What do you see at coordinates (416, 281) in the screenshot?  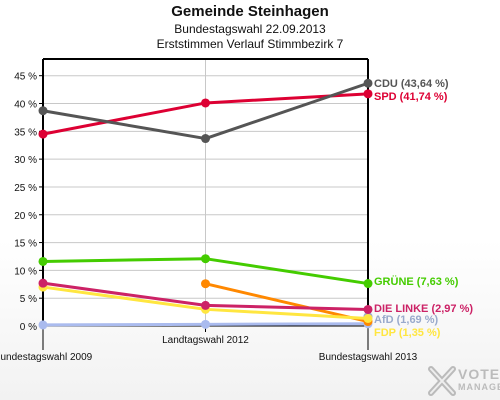 I see `series-end-label: GRÜNE (7,63 %)` at bounding box center [416, 281].